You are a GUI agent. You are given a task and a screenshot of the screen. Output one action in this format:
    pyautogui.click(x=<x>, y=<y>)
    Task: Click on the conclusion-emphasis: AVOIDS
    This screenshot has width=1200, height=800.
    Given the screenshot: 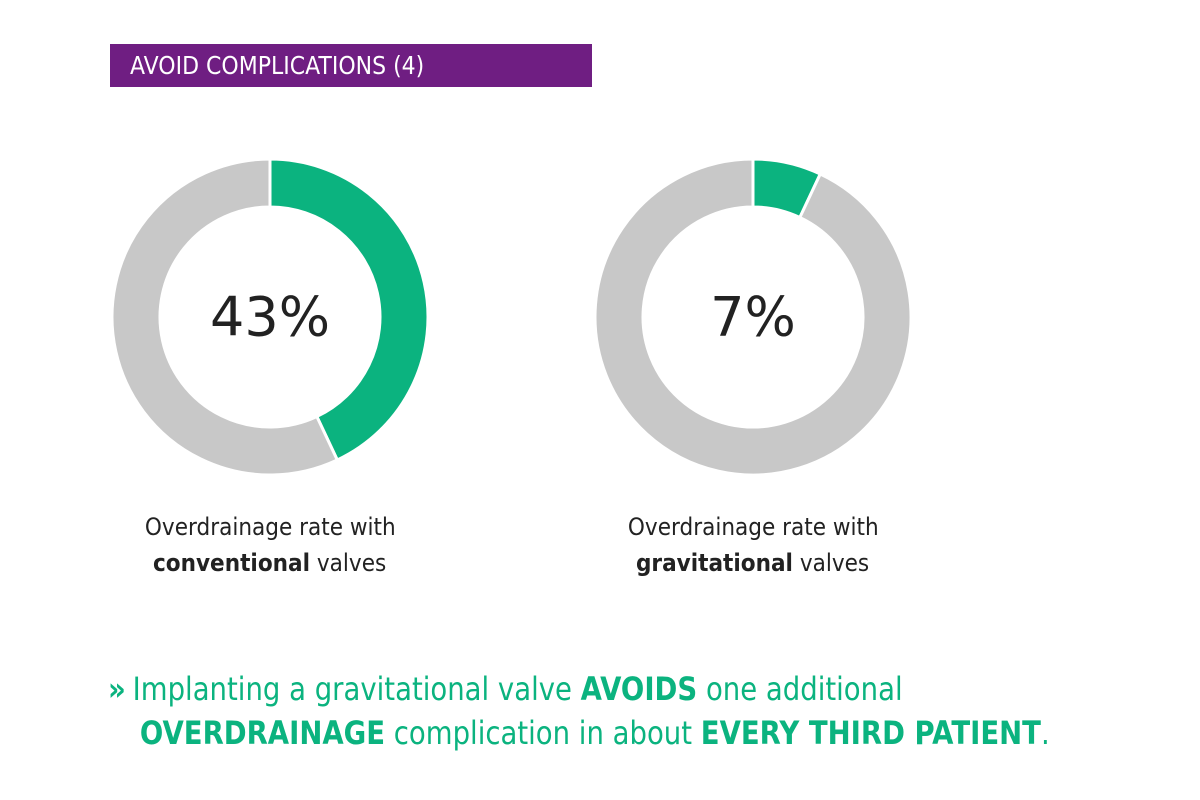 What is the action you would take?
    pyautogui.click(x=639, y=689)
    